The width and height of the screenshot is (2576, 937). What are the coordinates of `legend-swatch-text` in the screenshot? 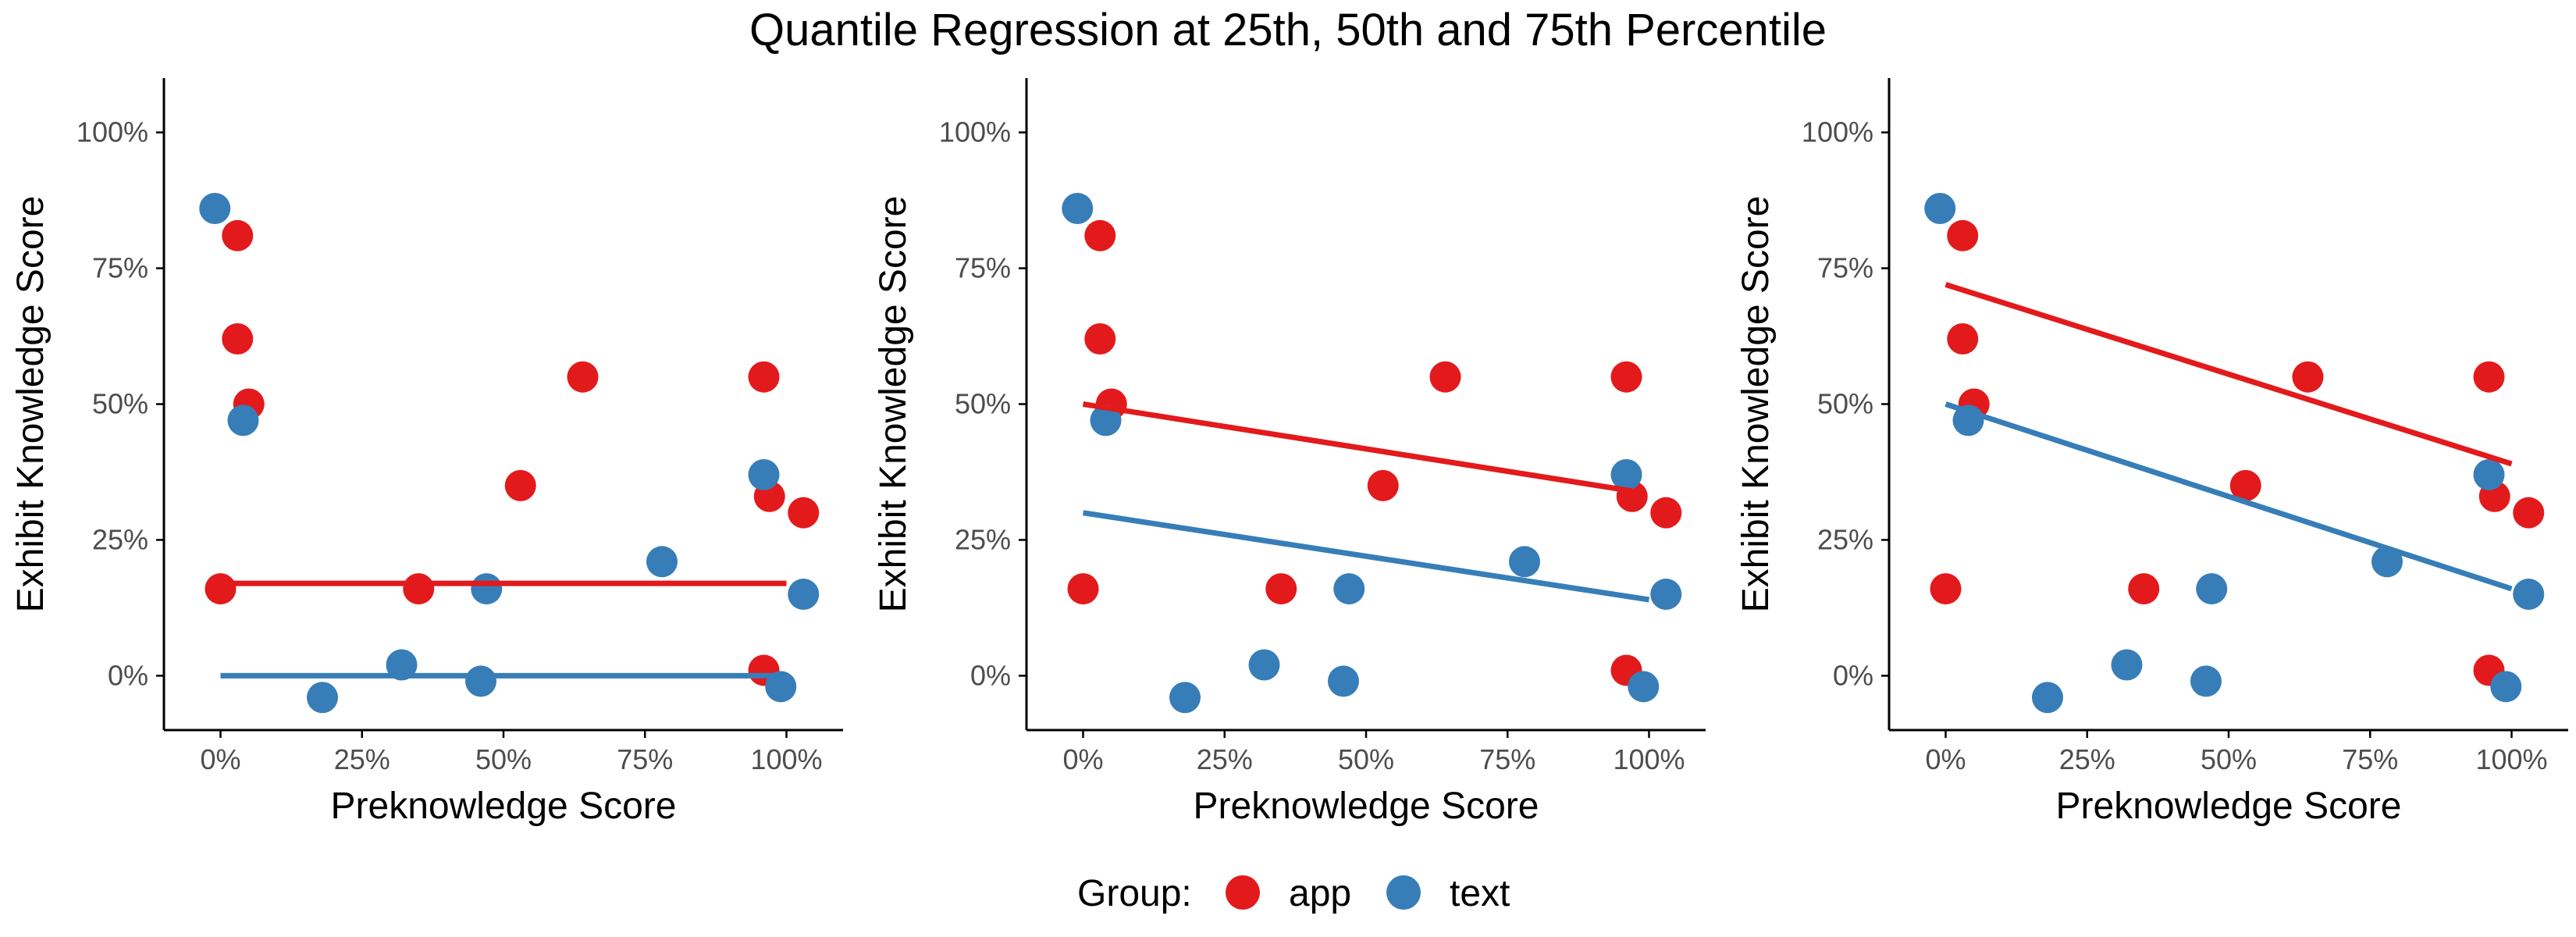 It's located at (1403, 892).